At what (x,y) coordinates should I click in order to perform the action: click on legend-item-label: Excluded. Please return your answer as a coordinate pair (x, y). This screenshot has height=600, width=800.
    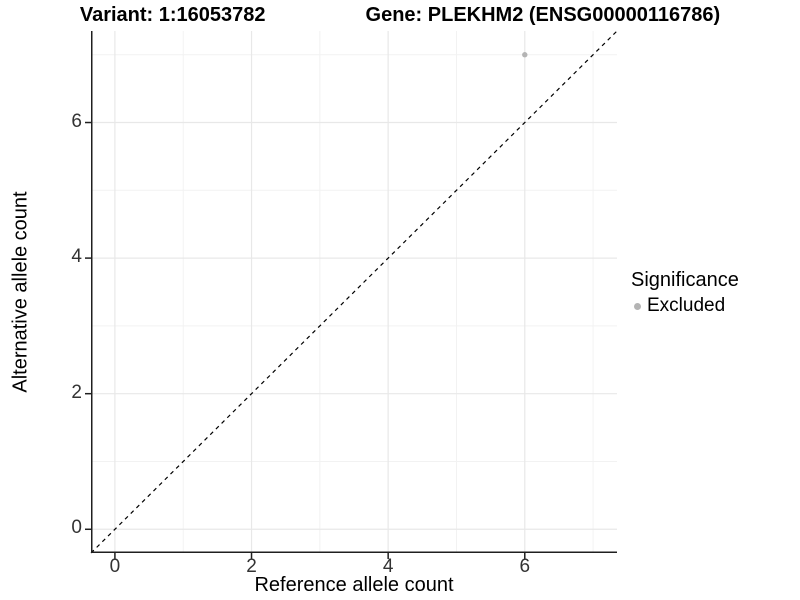
    Looking at the image, I should click on (686, 305).